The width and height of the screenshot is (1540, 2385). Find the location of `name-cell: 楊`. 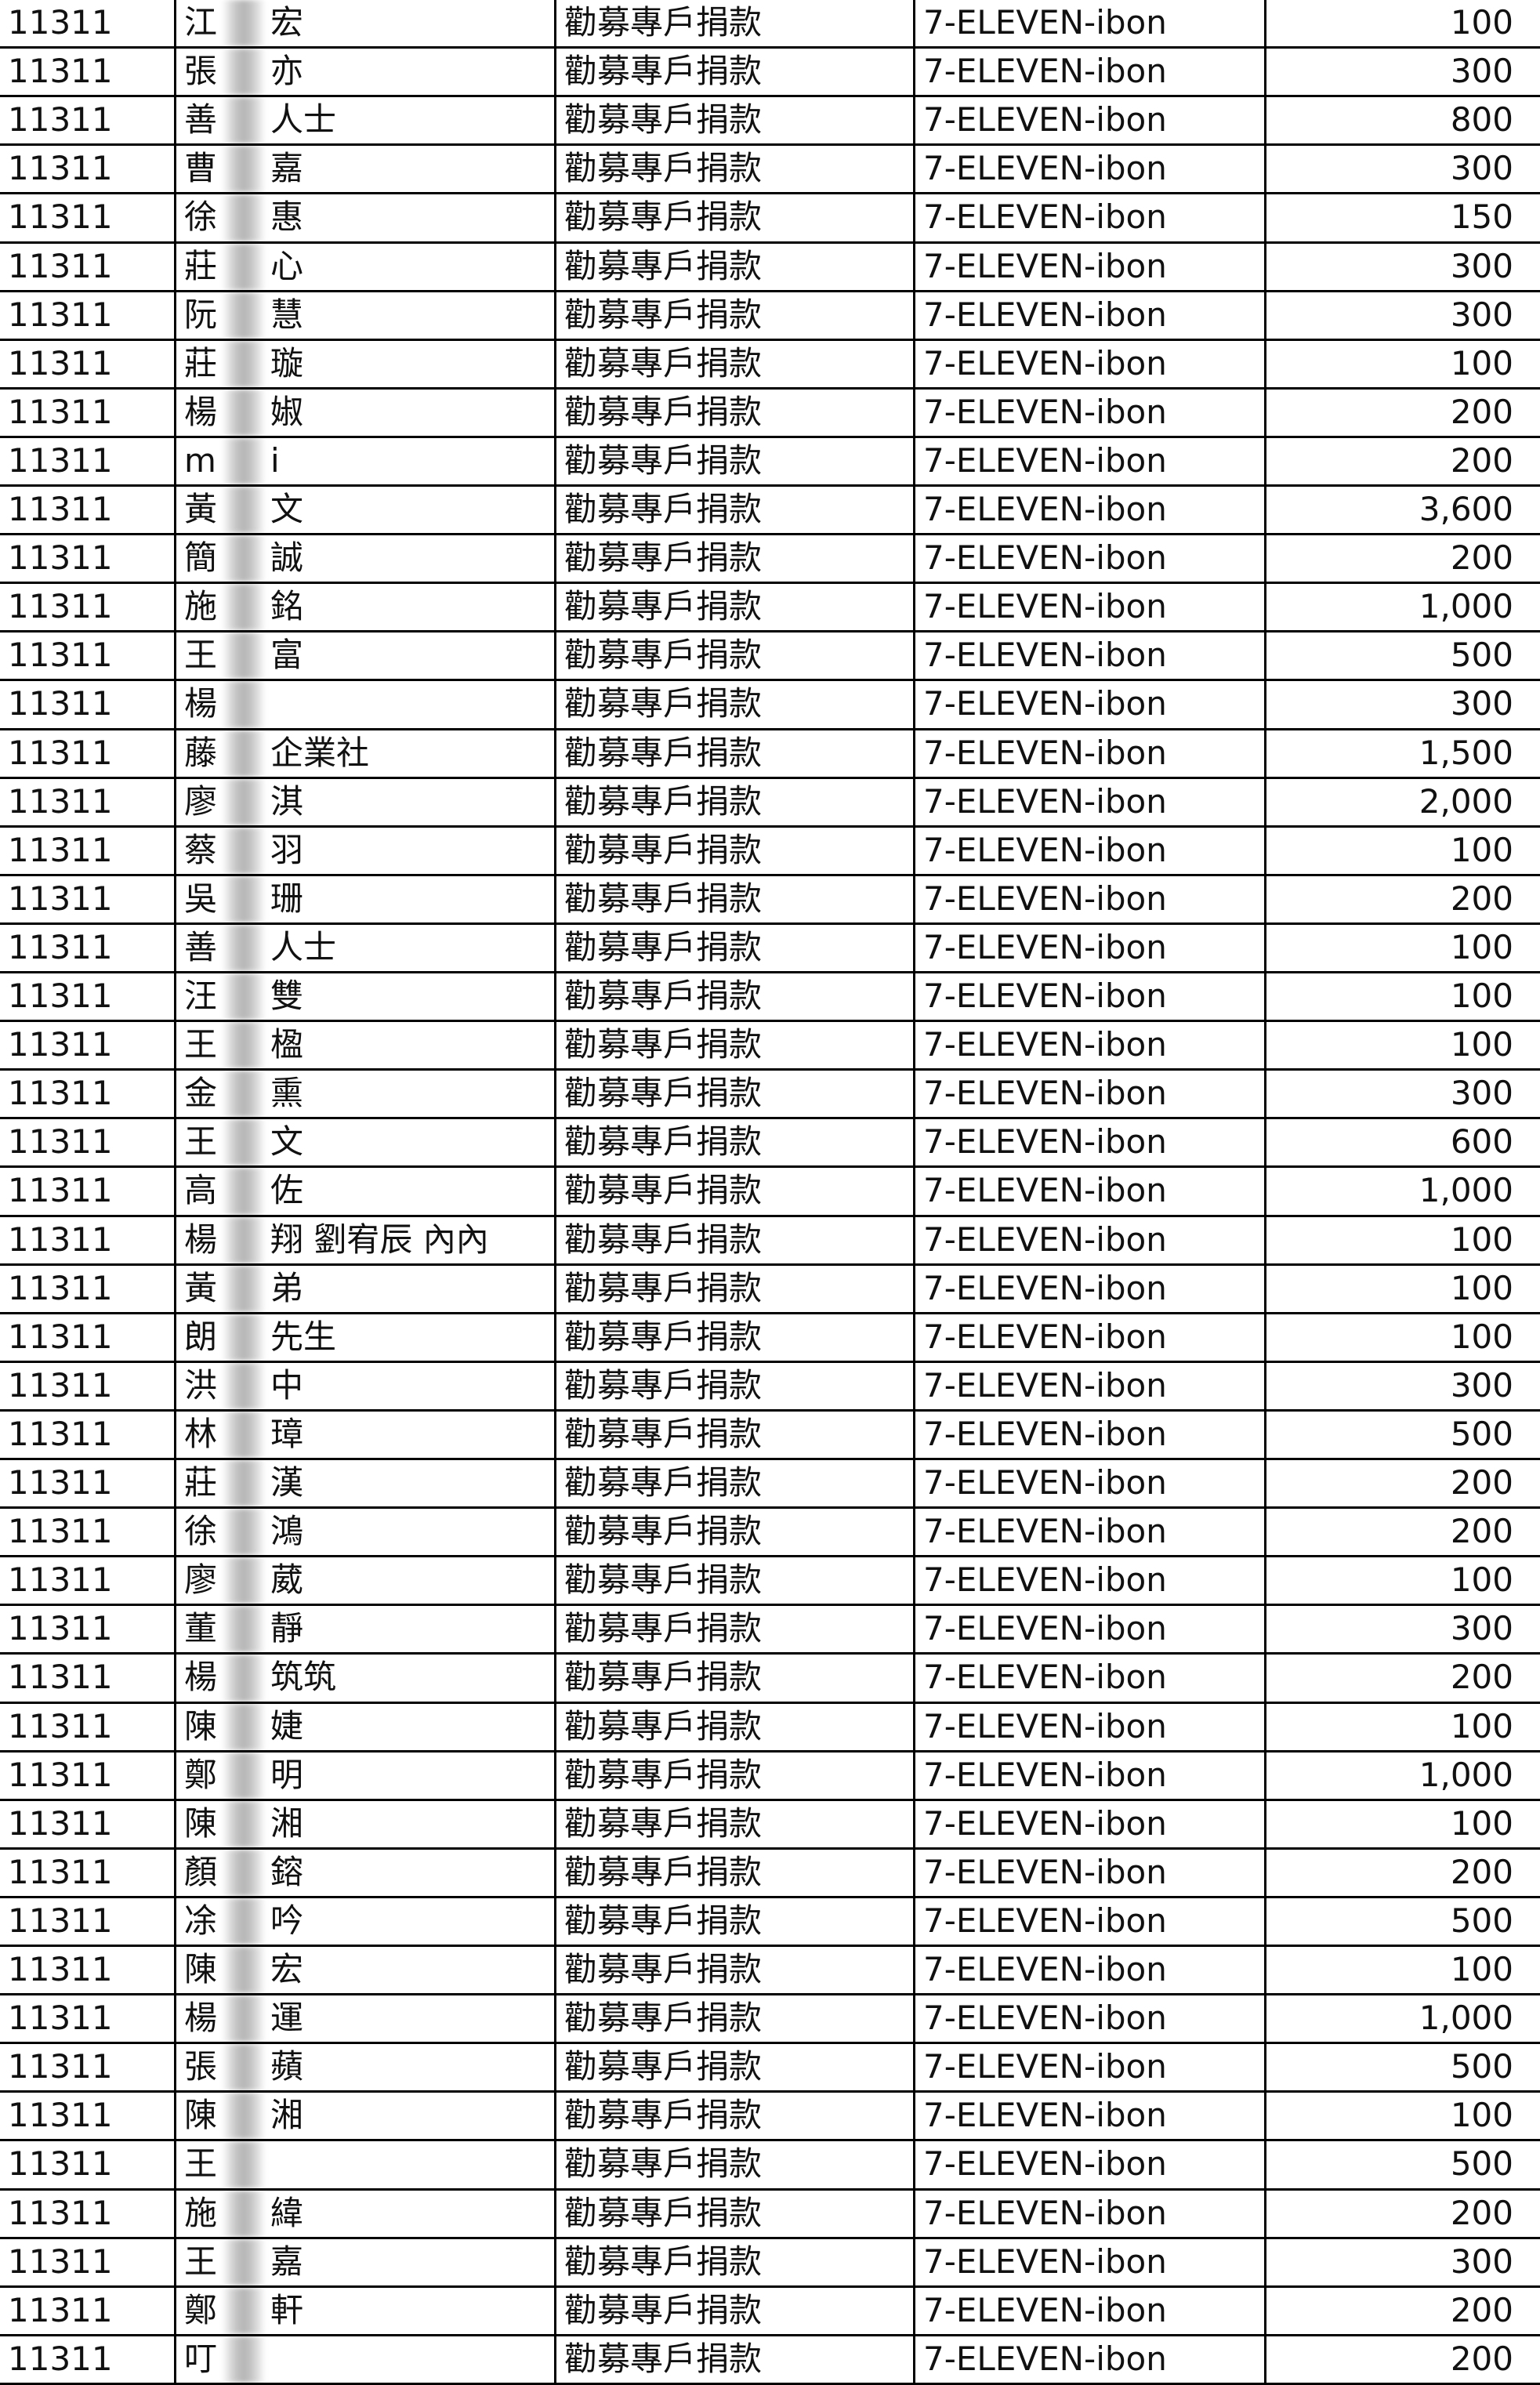

name-cell: 楊 is located at coordinates (366, 705).